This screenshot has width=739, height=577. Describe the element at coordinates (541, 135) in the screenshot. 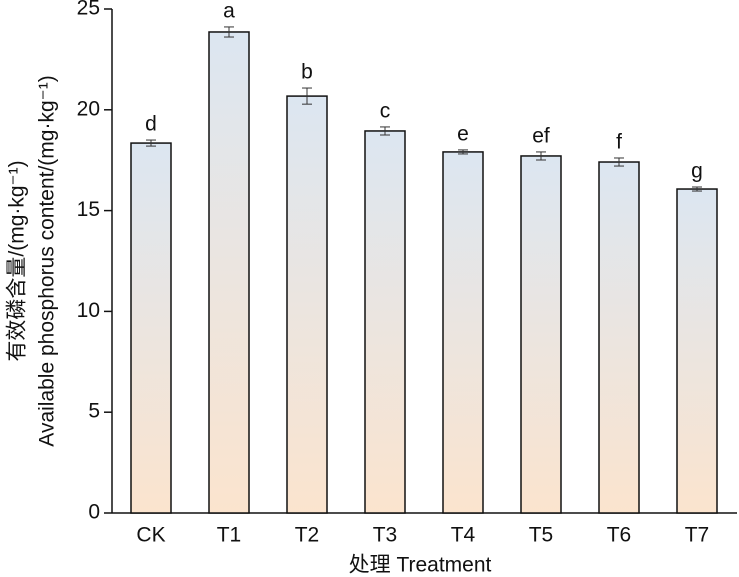

I see `significance-label: ef` at that location.